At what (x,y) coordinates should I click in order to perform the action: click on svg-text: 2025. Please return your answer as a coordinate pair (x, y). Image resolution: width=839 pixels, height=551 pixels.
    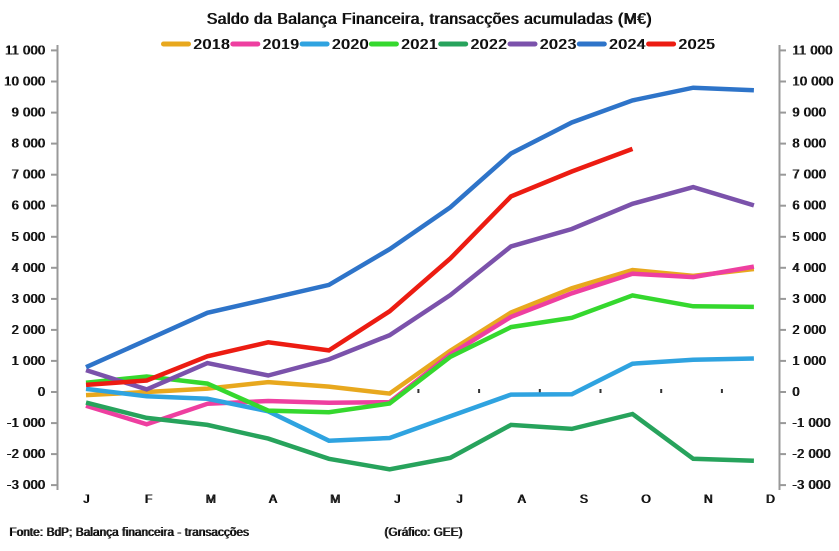
    Looking at the image, I should click on (696, 44).